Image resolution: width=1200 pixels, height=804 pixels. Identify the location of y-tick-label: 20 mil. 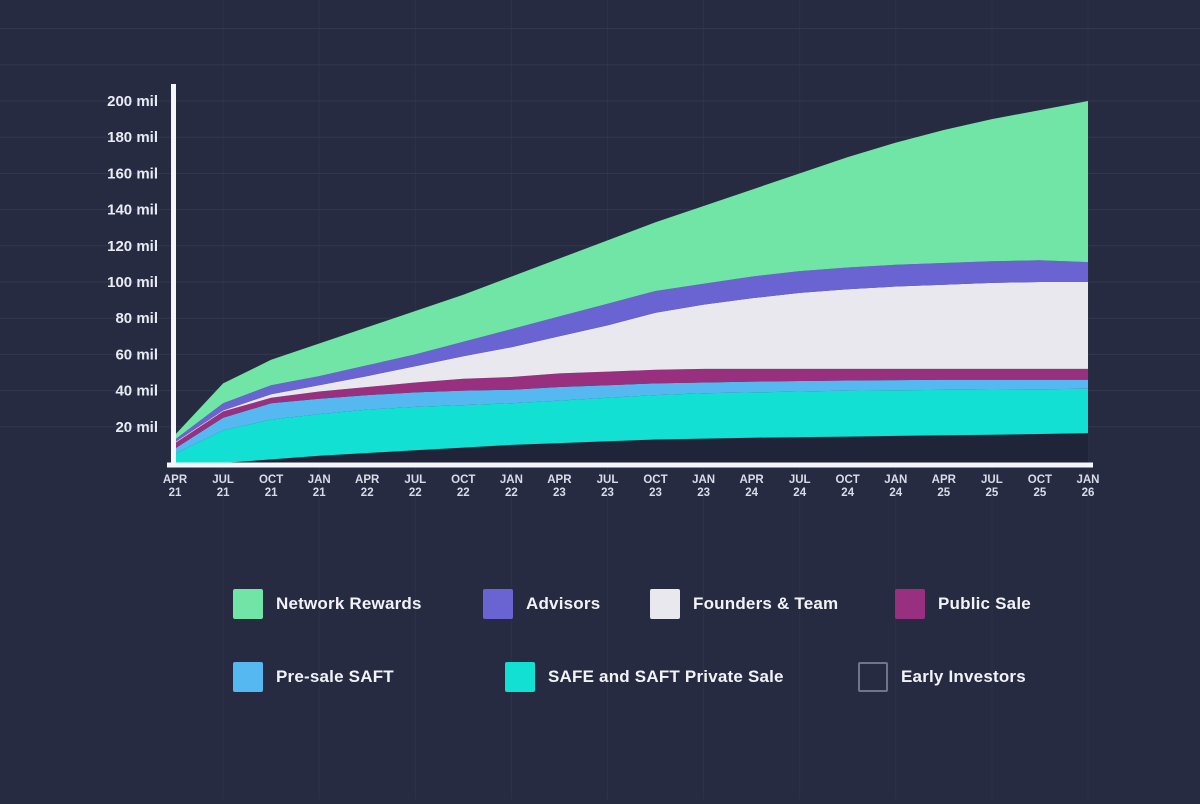
(136, 427).